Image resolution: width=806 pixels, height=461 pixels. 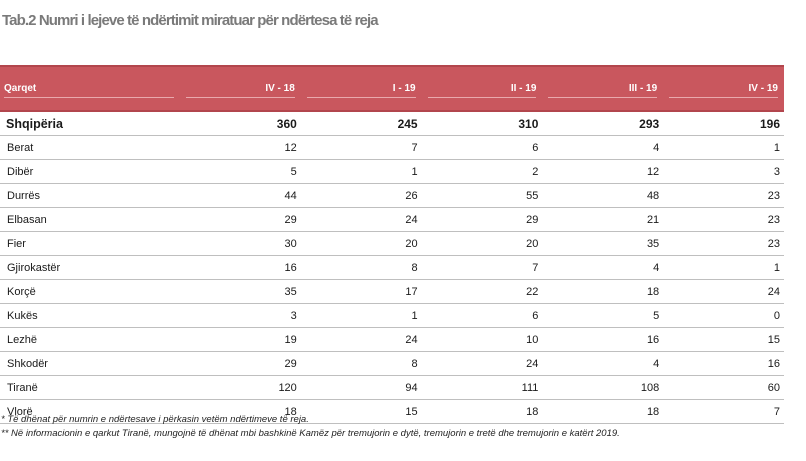 I want to click on region-name-cell: Lezhë, so click(x=90, y=339).